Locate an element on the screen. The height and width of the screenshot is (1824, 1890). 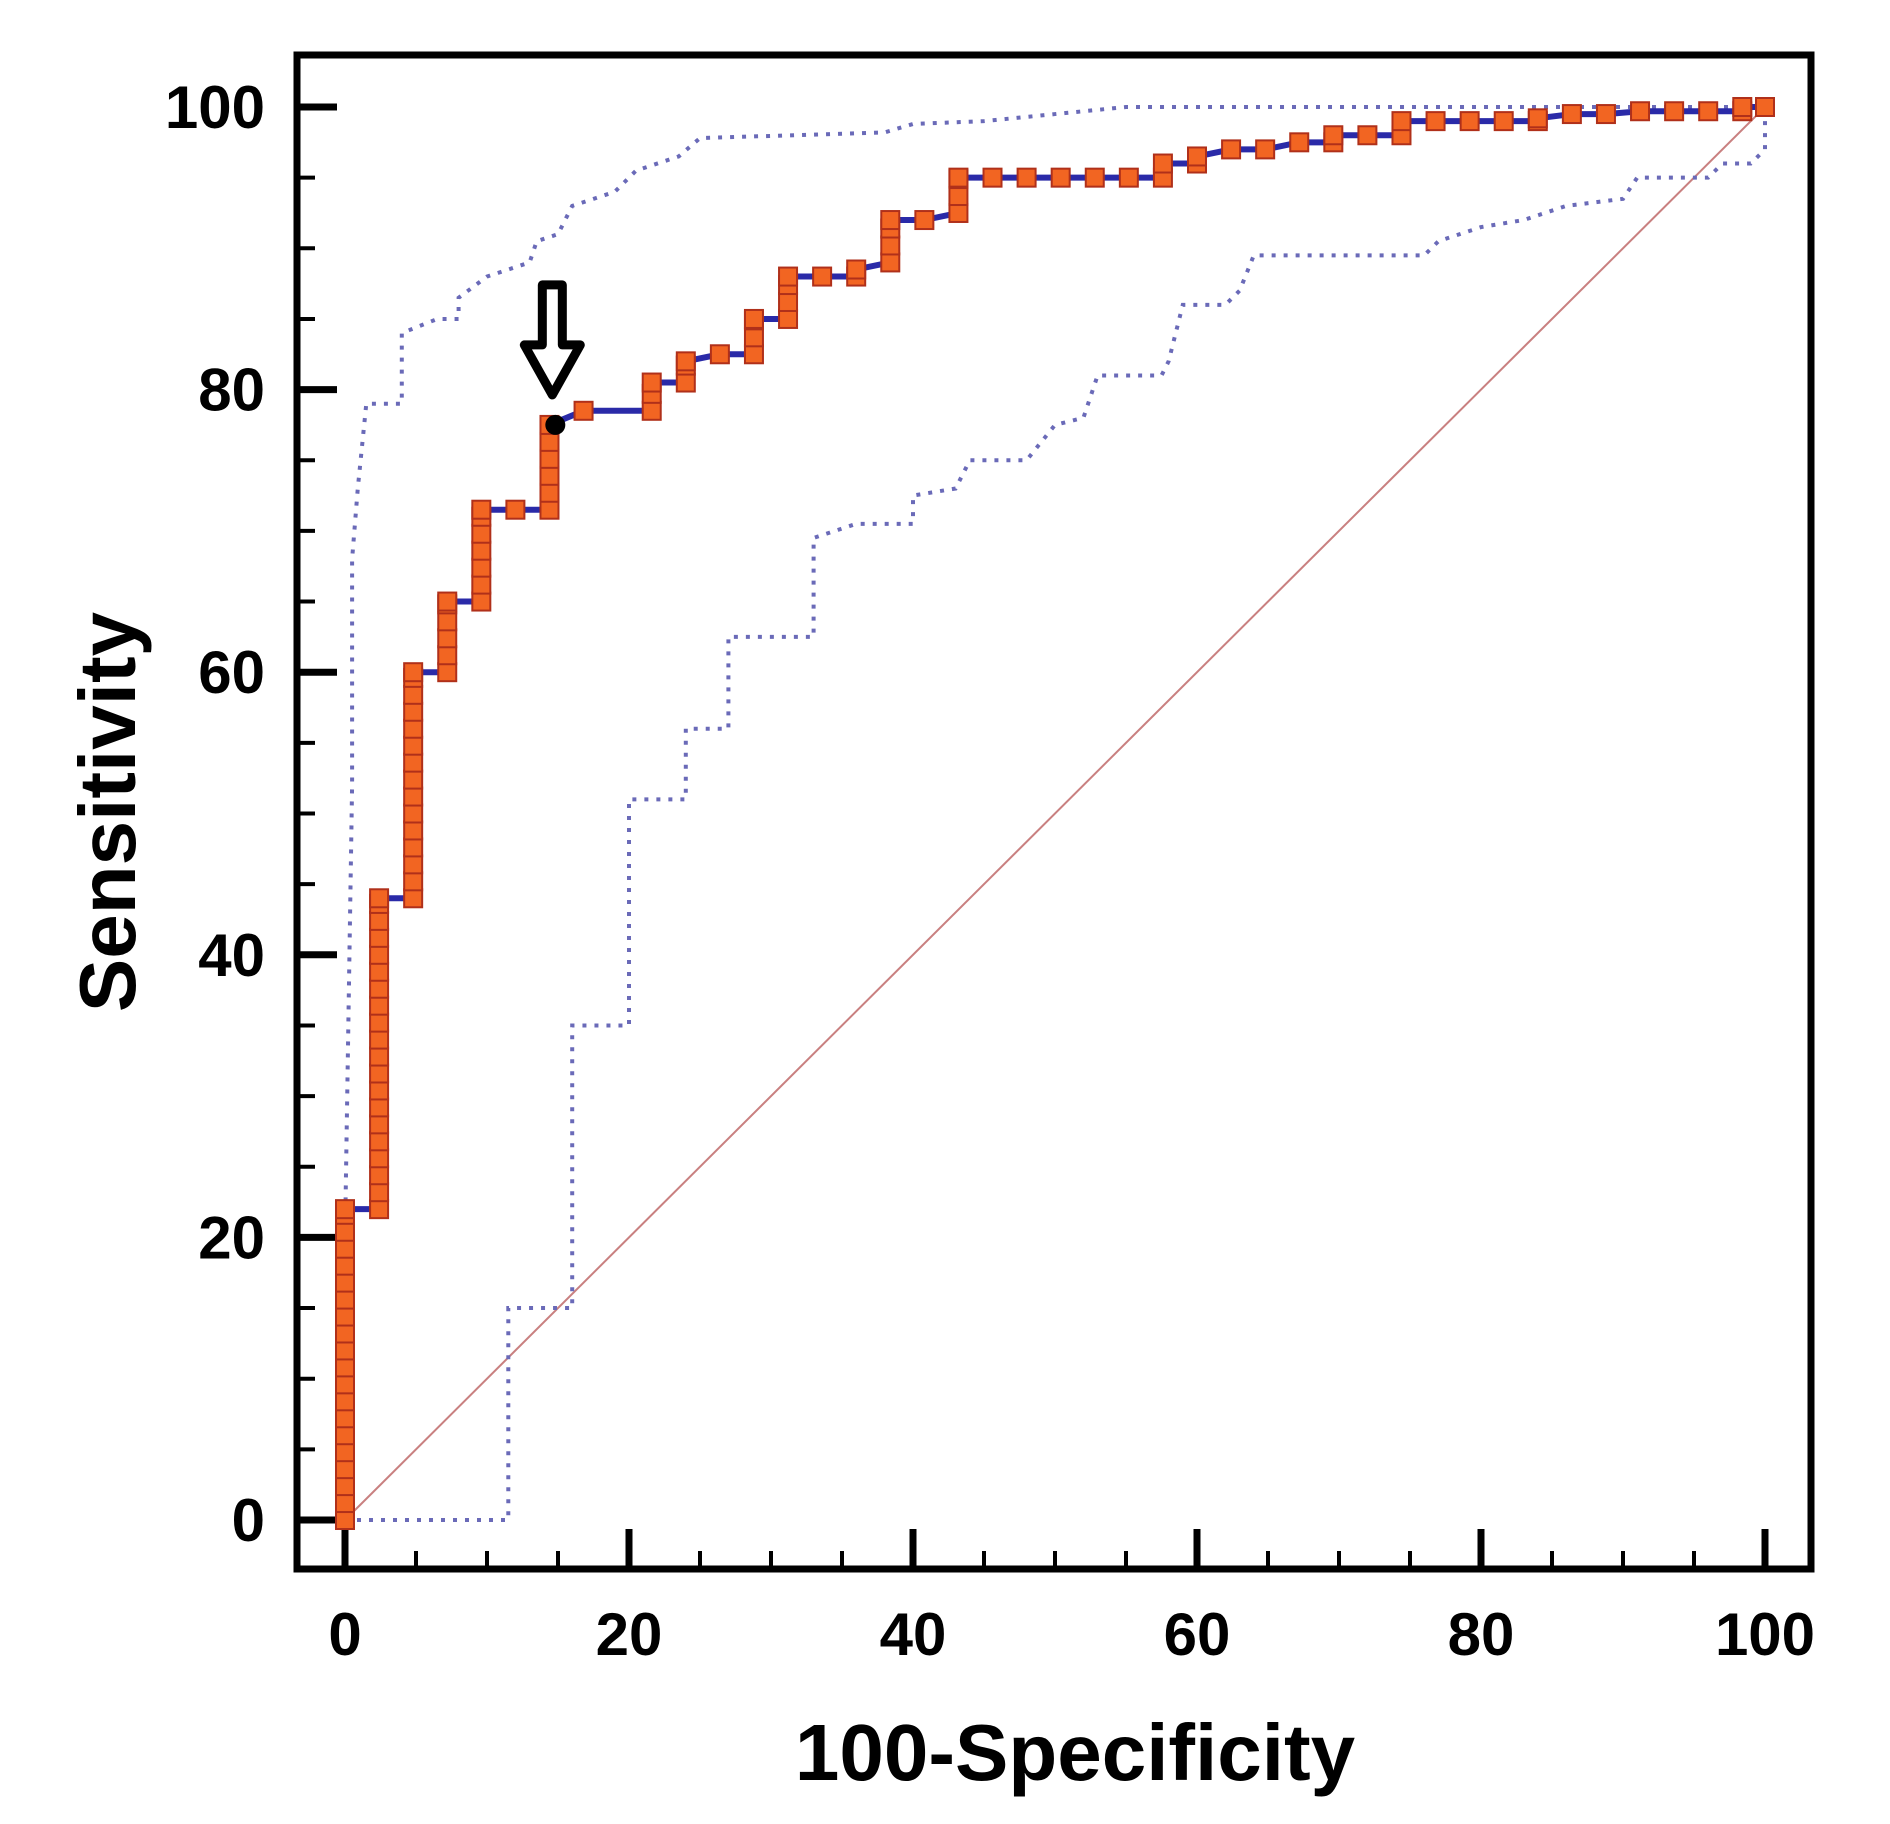
x-tick-label: 60 is located at coordinates (1197, 1634).